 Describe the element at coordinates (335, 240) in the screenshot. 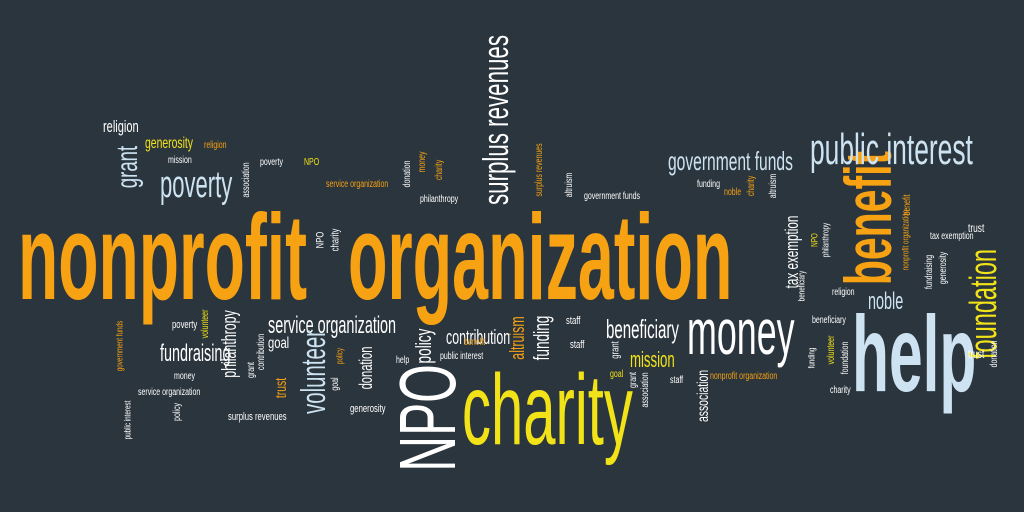

I see `word-charity-mid: charity` at that location.